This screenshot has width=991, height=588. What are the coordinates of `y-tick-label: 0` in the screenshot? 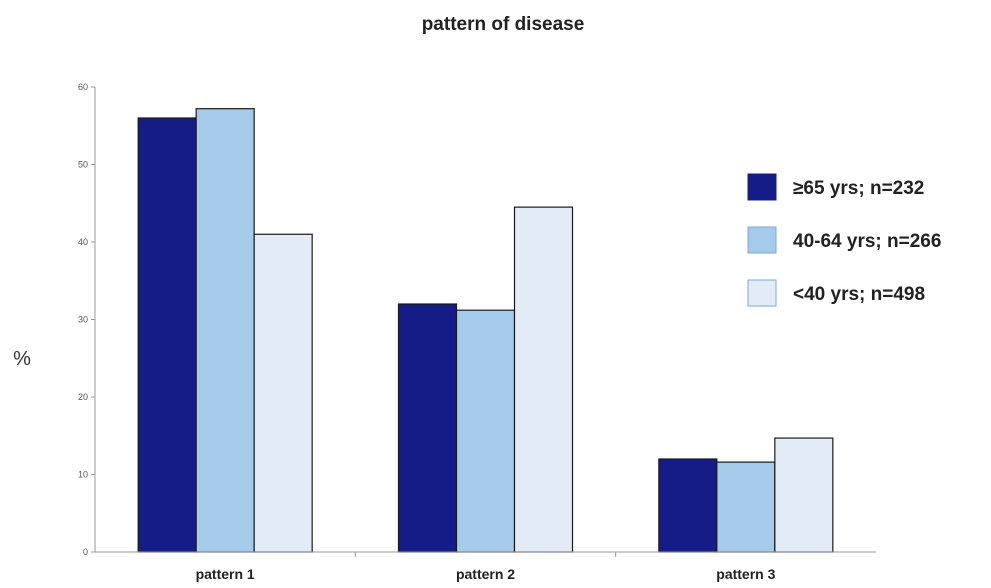 It's located at (85, 552).